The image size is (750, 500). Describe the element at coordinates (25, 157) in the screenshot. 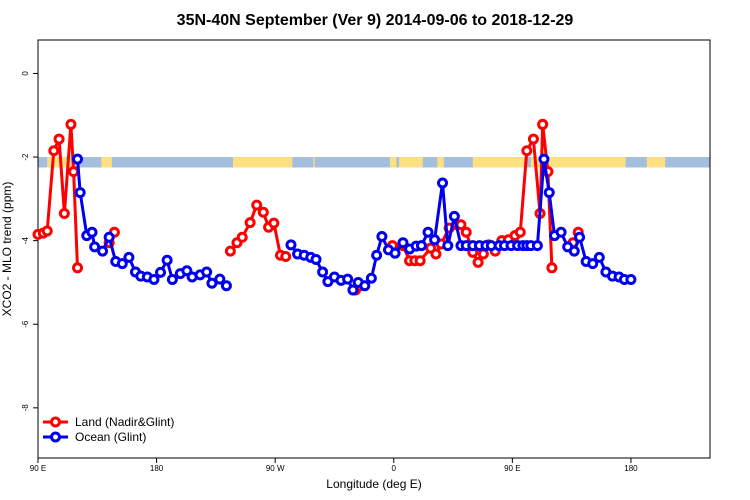

I see `y-tick-label: -2` at that location.